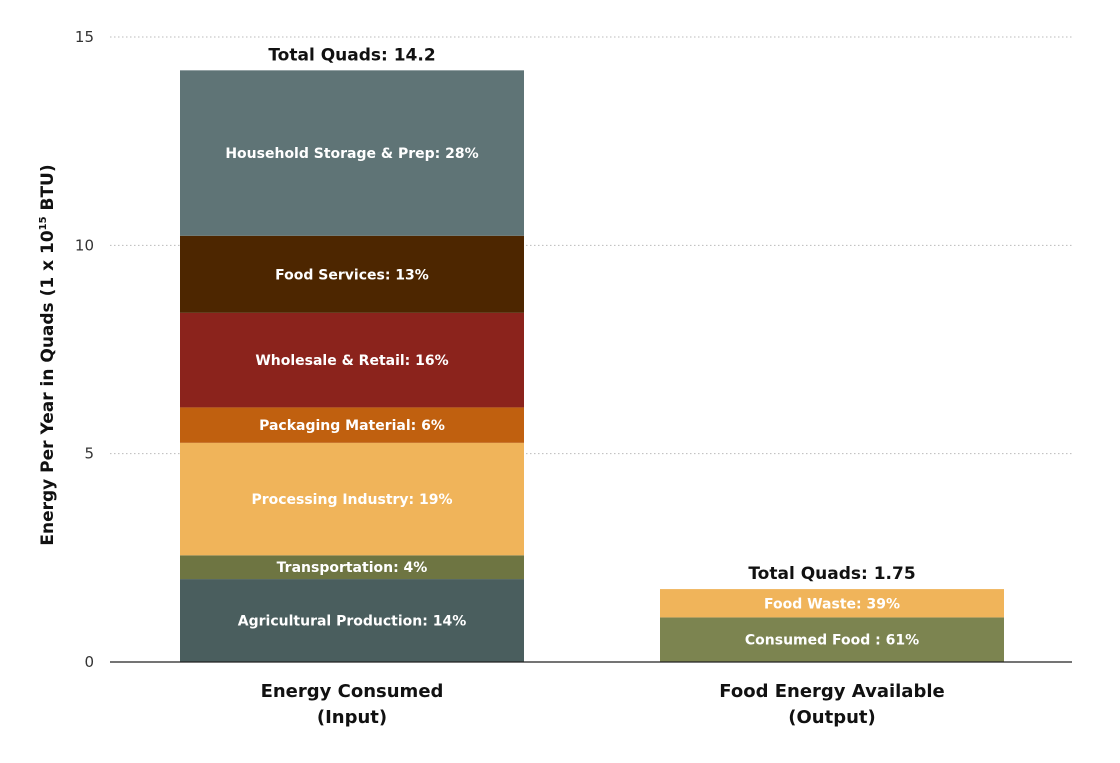 Image resolution: width=1120 pixels, height=763 pixels. I want to click on bar-segment-household-storage-prep, so click(352, 153).